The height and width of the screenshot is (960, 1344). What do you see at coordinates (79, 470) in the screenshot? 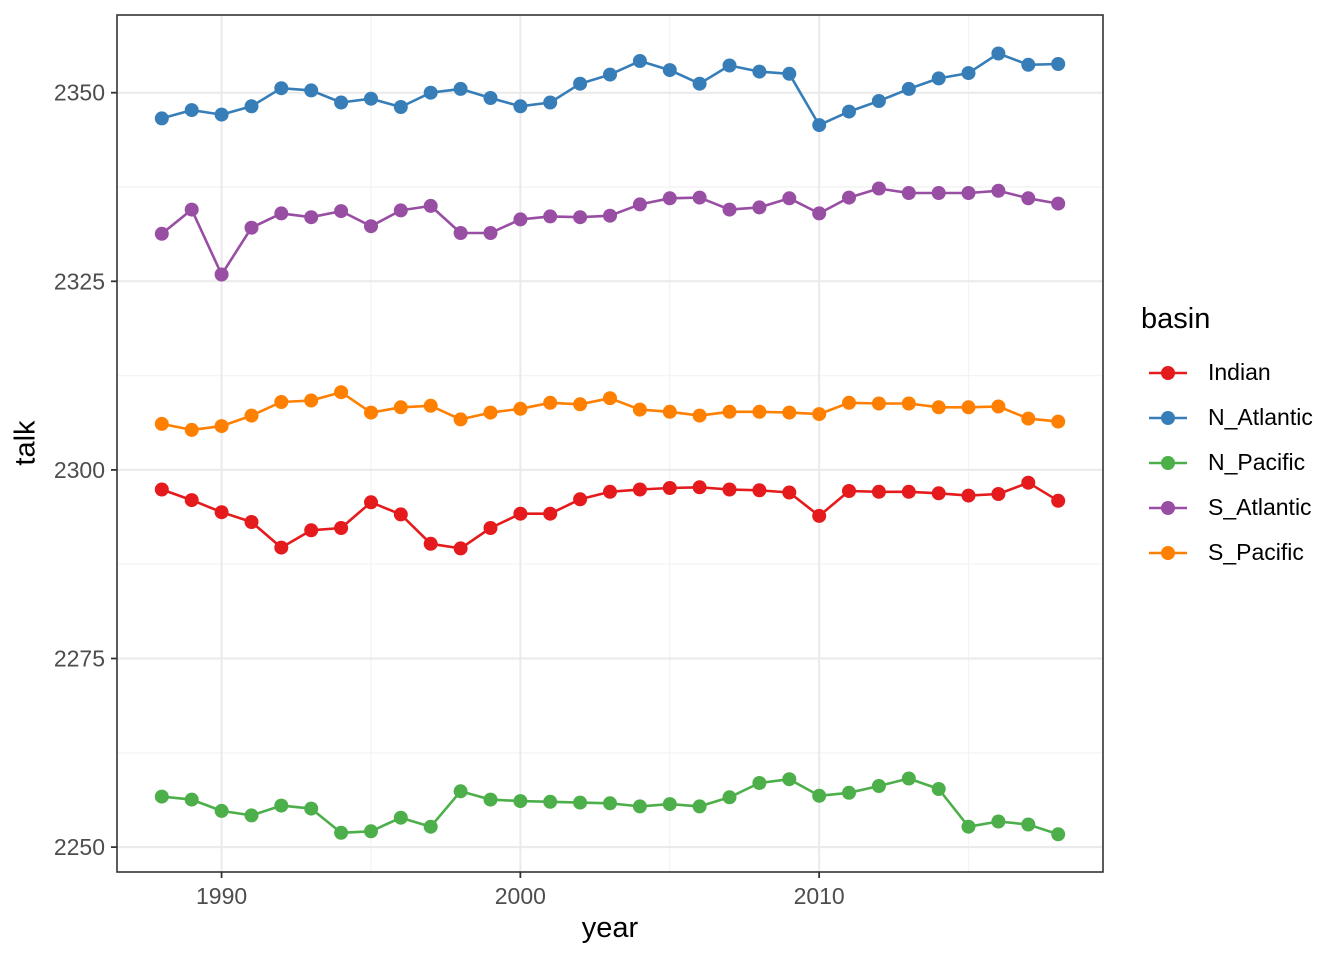
I see `y-tick-label: 2300` at bounding box center [79, 470].